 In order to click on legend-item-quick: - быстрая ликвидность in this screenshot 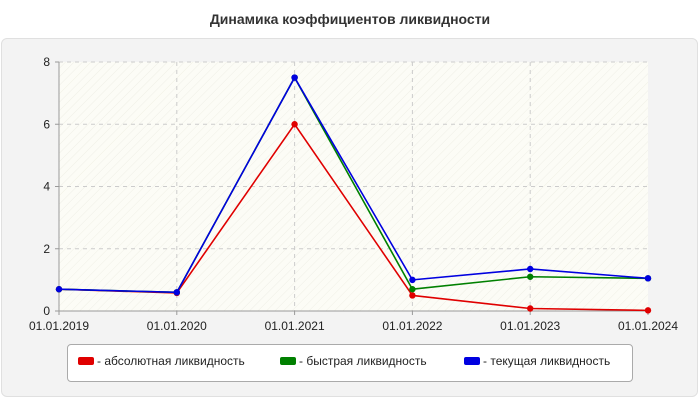, I will do `click(353, 361)`.